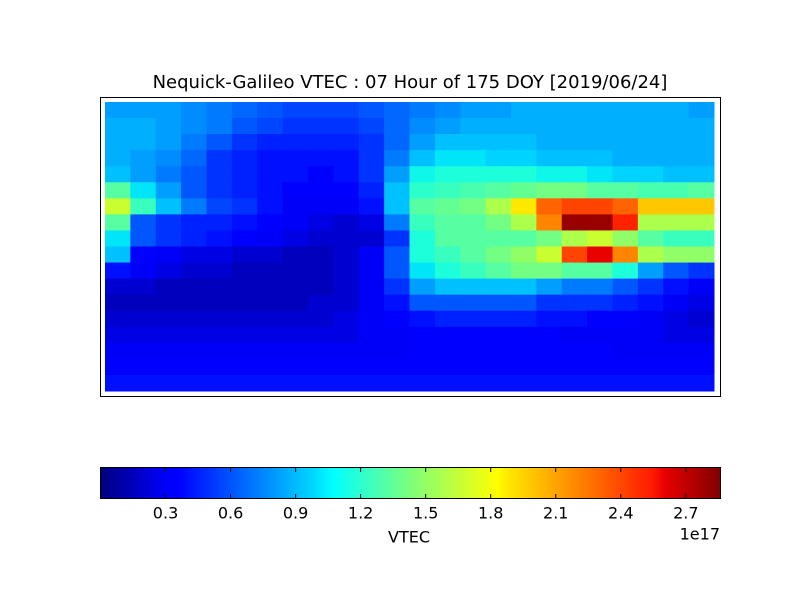 Image resolution: width=800 pixels, height=600 pixels. I want to click on tick-label: 0.9, so click(295, 513).